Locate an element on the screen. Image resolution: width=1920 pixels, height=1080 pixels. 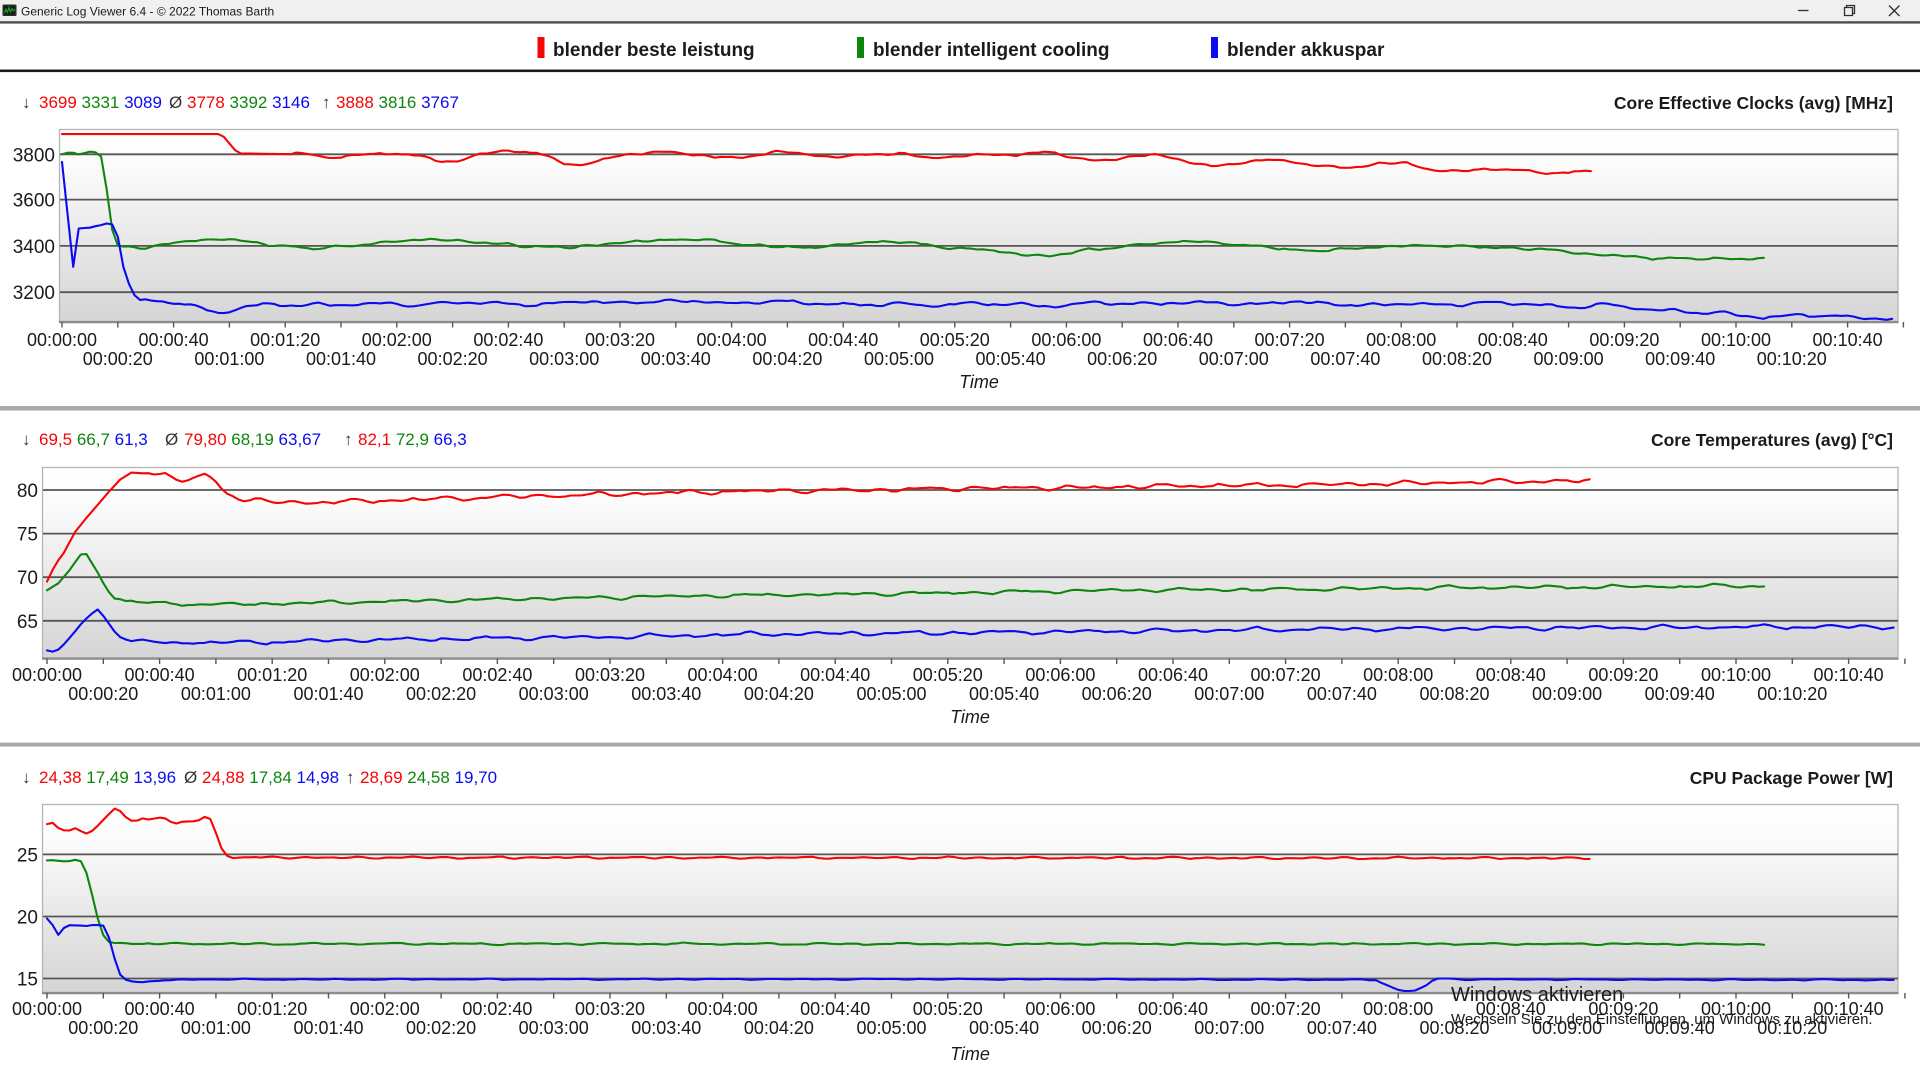
svg-text: 3200 is located at coordinates (34, 293).